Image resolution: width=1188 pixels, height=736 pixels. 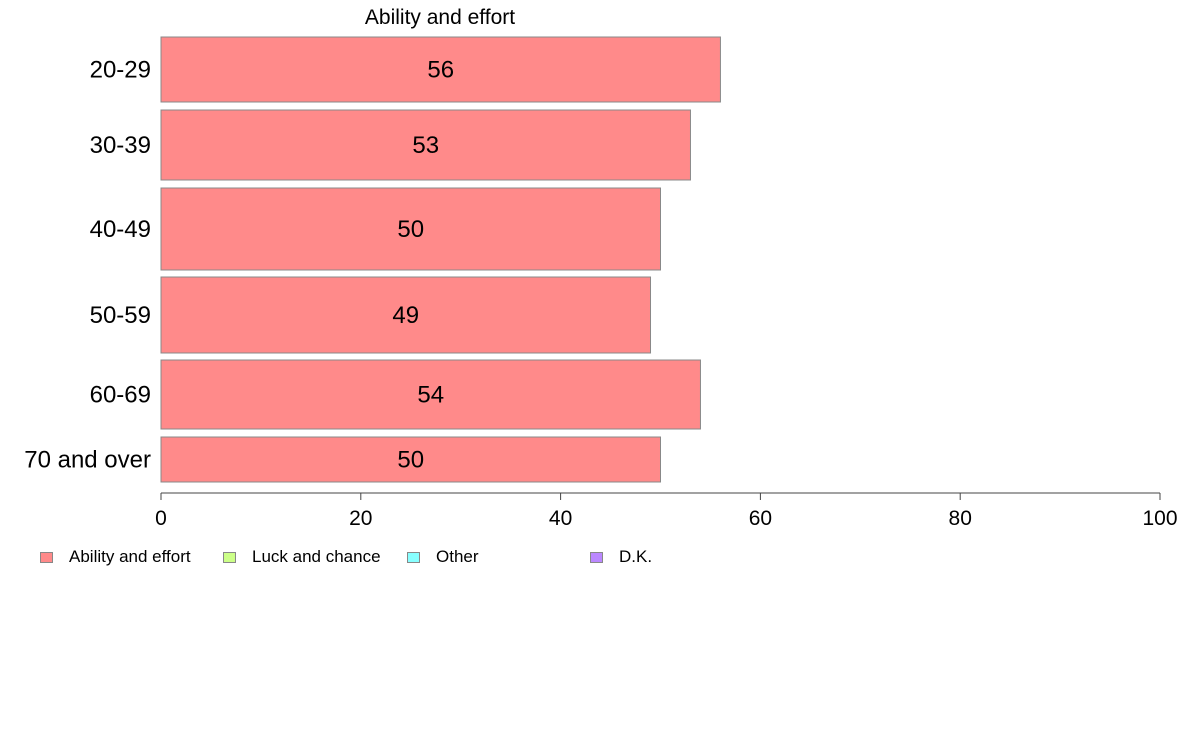 What do you see at coordinates (457, 556) in the screenshot?
I see `legend-label: Other` at bounding box center [457, 556].